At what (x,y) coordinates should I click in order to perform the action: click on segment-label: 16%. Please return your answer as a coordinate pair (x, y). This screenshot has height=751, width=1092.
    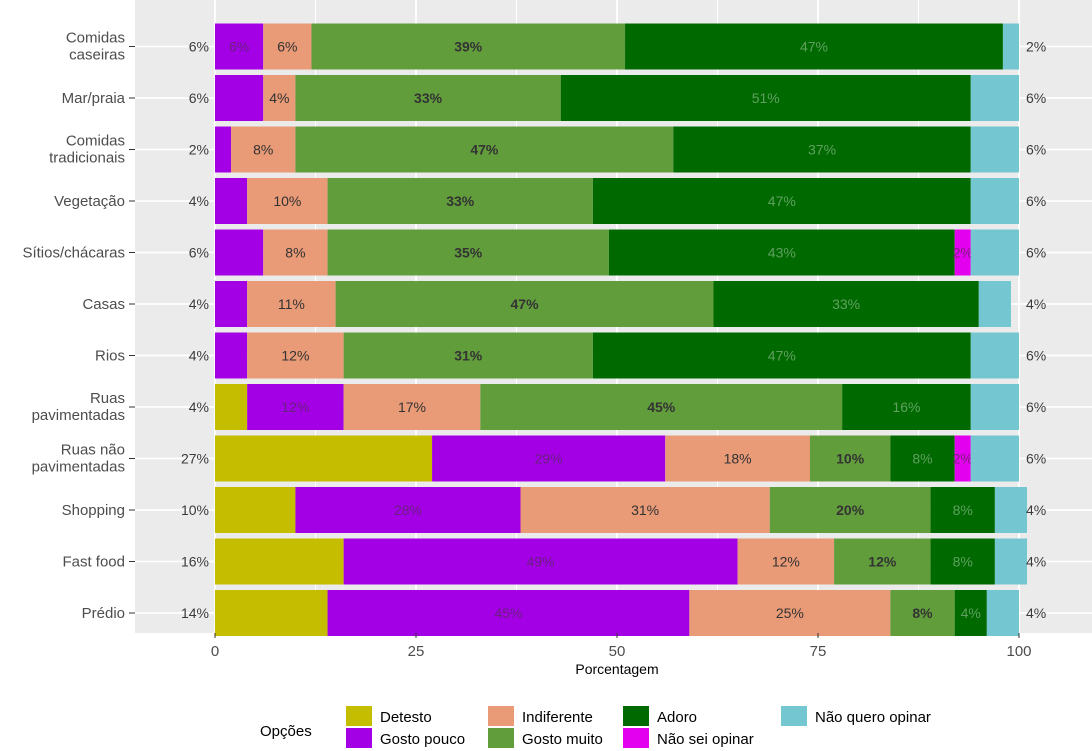
    Looking at the image, I should click on (906, 407).